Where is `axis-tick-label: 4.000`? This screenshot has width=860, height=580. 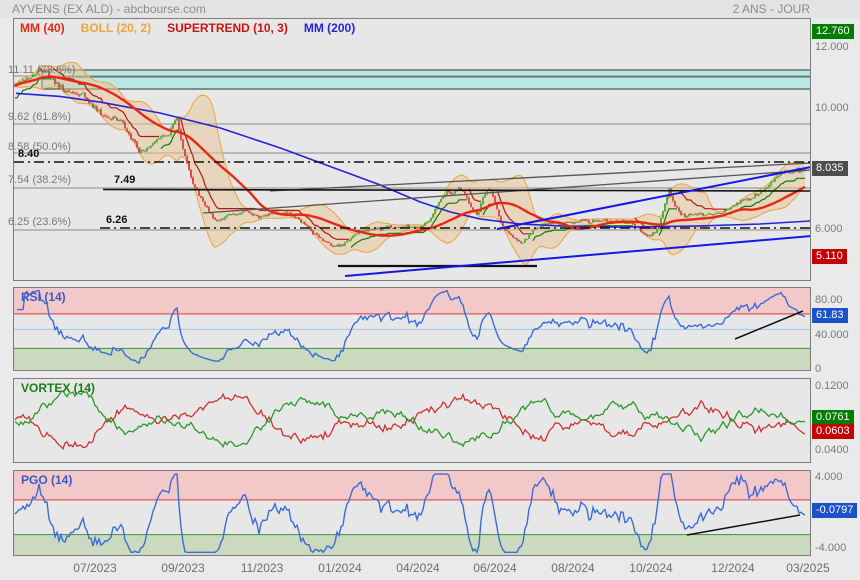
axis-tick-label: 4.000 is located at coordinates (829, 477).